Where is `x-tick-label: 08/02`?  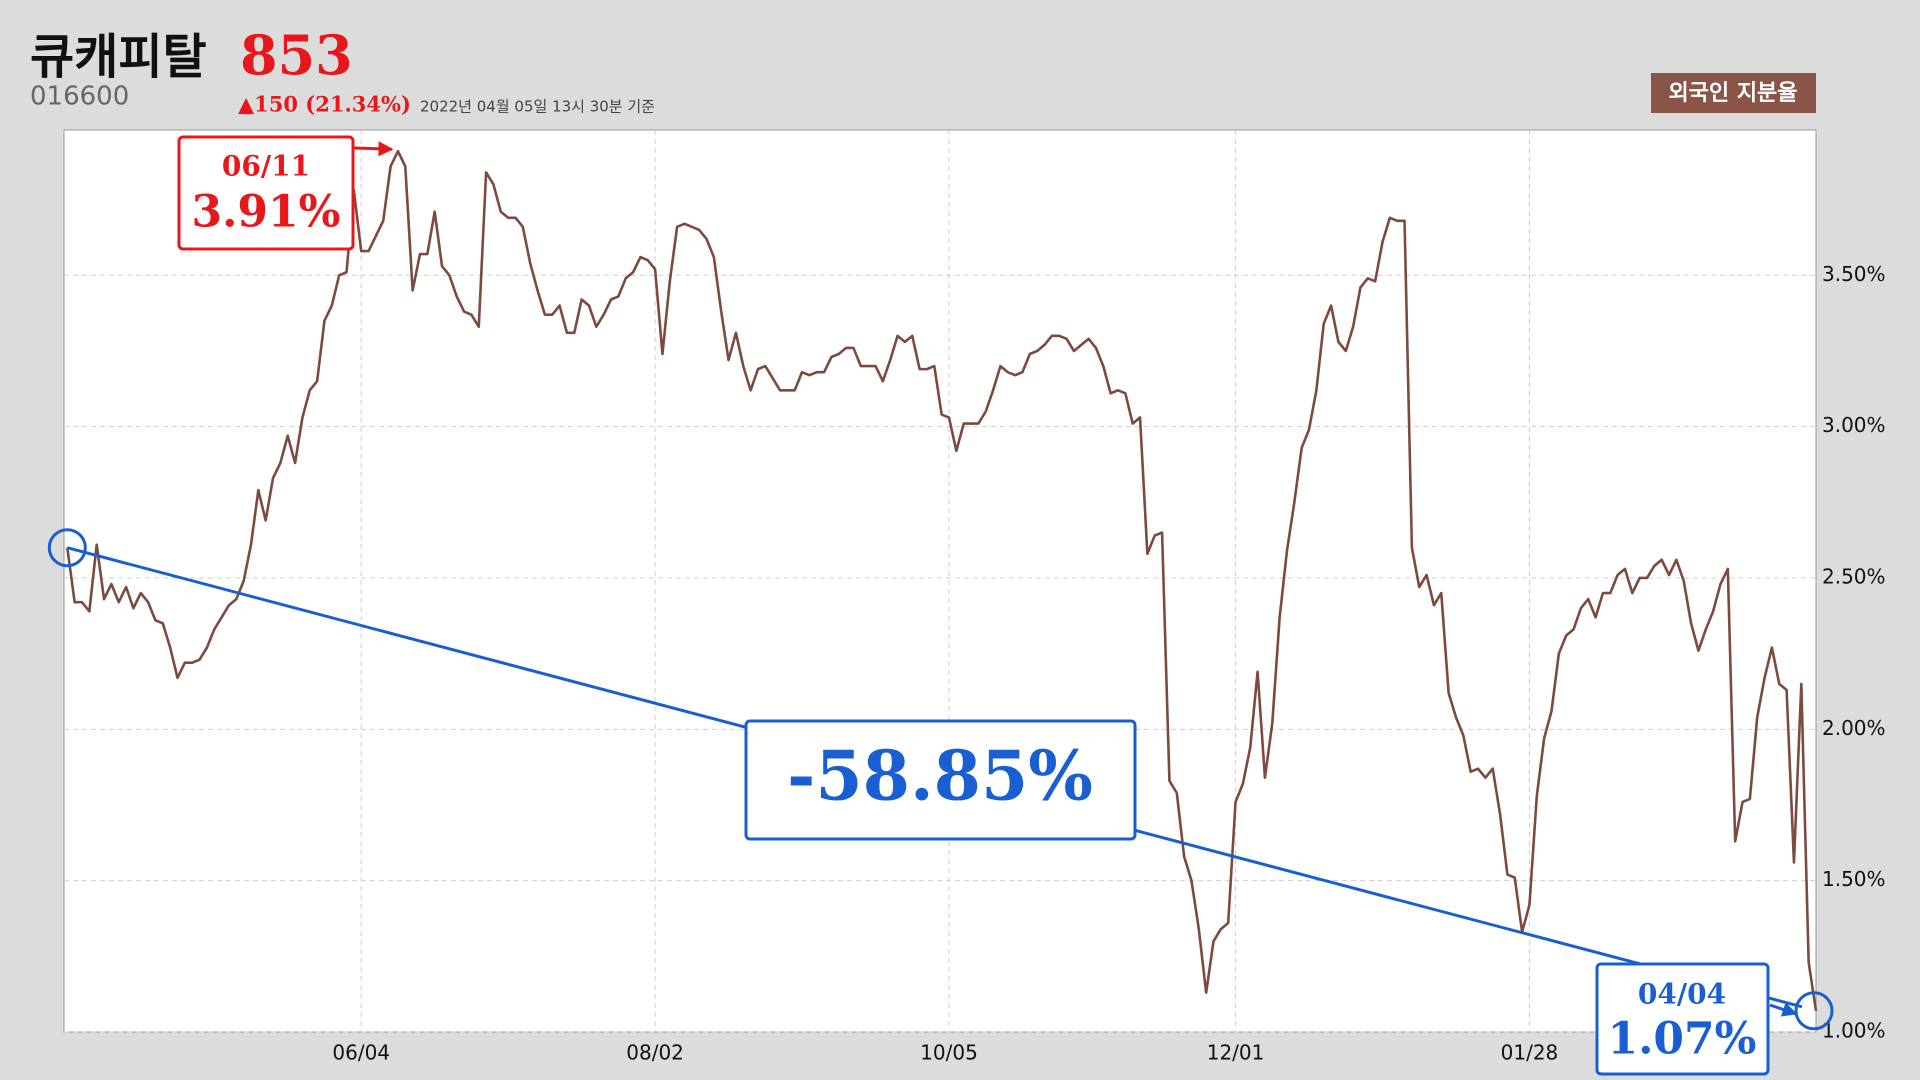 x-tick-label: 08/02 is located at coordinates (655, 1053).